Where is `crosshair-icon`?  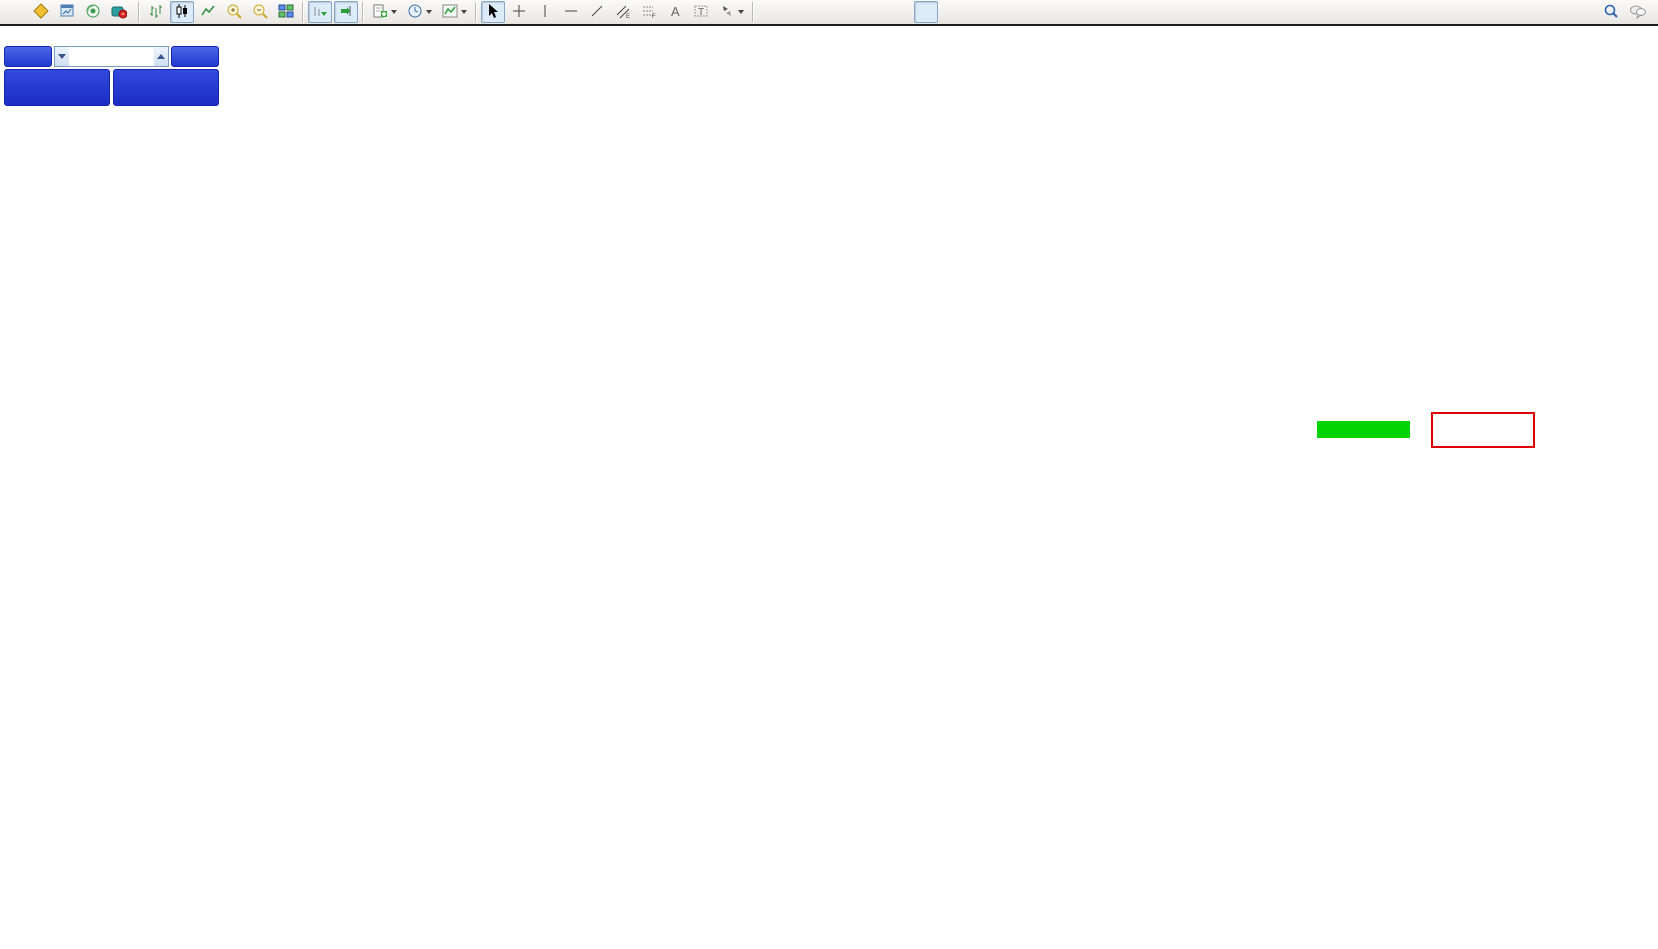 crosshair-icon is located at coordinates (519, 12).